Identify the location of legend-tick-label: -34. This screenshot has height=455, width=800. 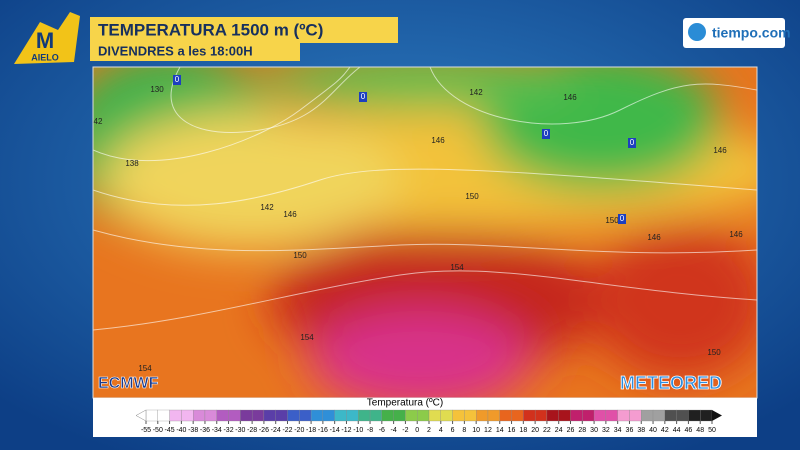
(217, 430).